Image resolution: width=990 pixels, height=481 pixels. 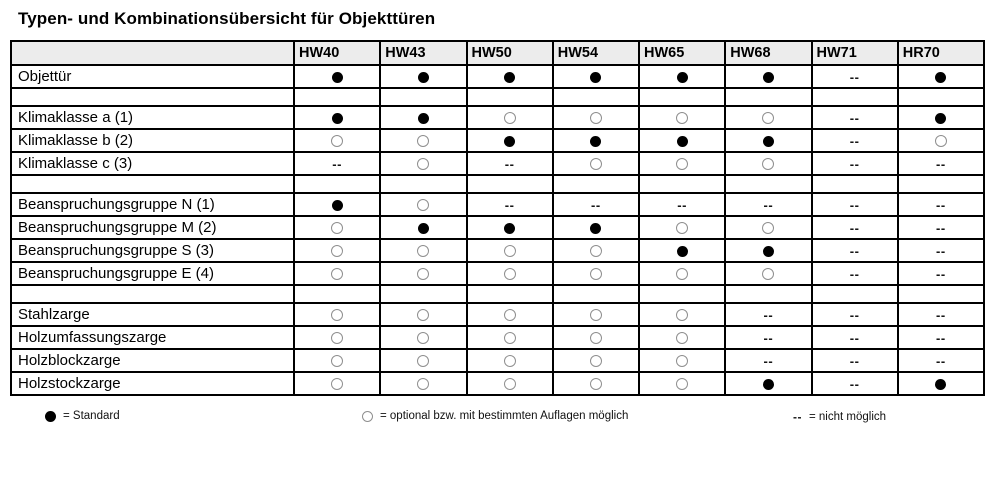 I want to click on column-header: HW68, so click(x=768, y=53).